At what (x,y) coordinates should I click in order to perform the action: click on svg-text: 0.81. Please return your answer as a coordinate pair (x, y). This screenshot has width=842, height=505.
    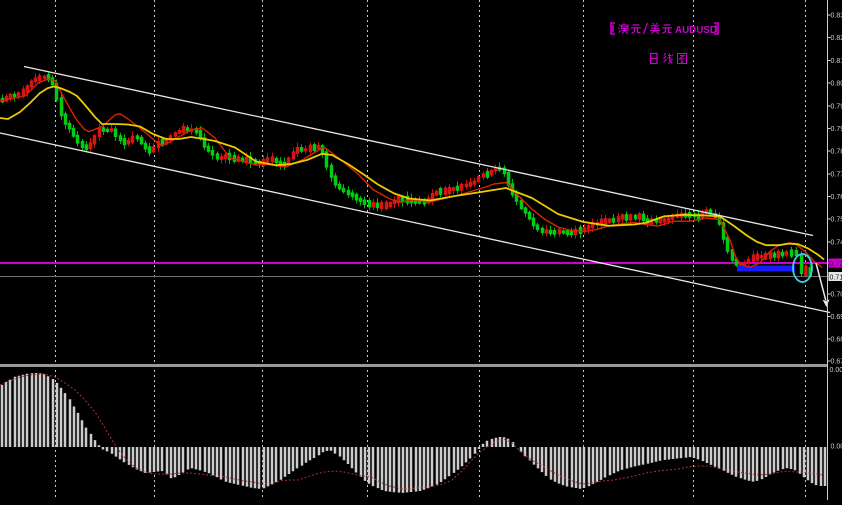
    Looking at the image, I should click on (836, 61).